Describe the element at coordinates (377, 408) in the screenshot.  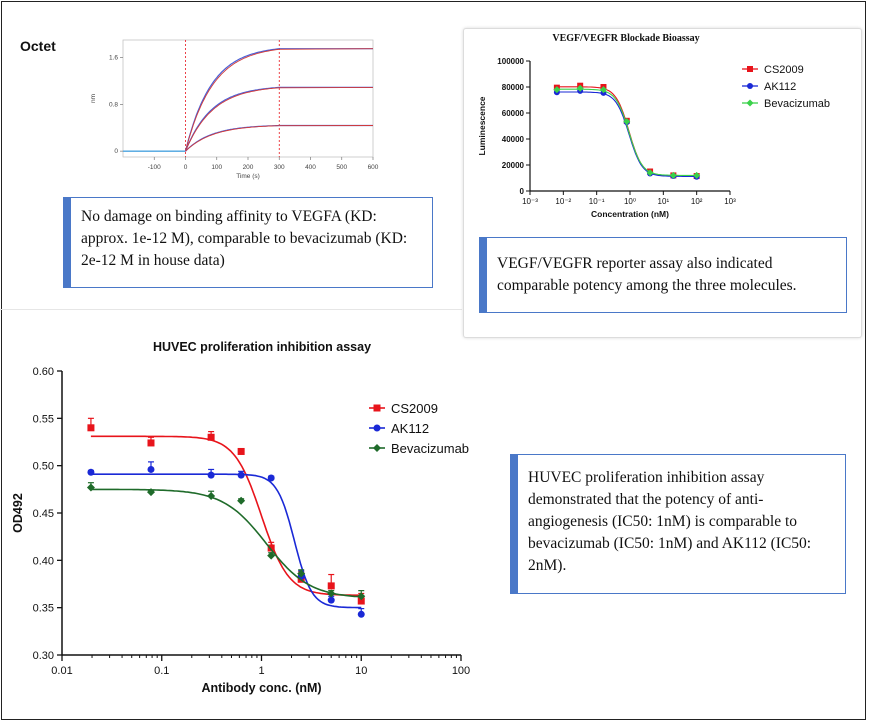
I see `huvec-legend-marker-cs2009` at that location.